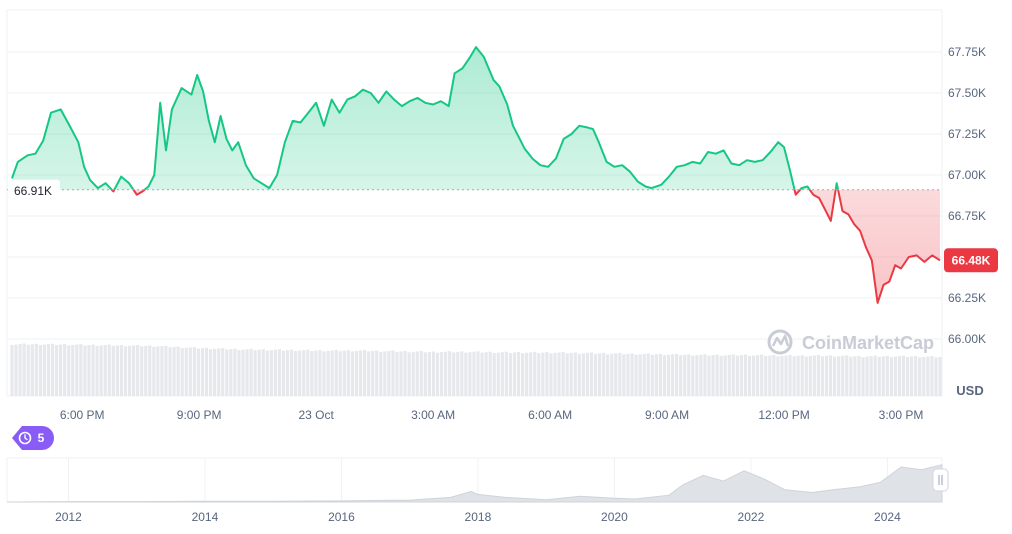 Image resolution: width=1012 pixels, height=534 pixels. Describe the element at coordinates (82, 415) in the screenshot. I see `x-tick-label: 6:00 PM` at that location.